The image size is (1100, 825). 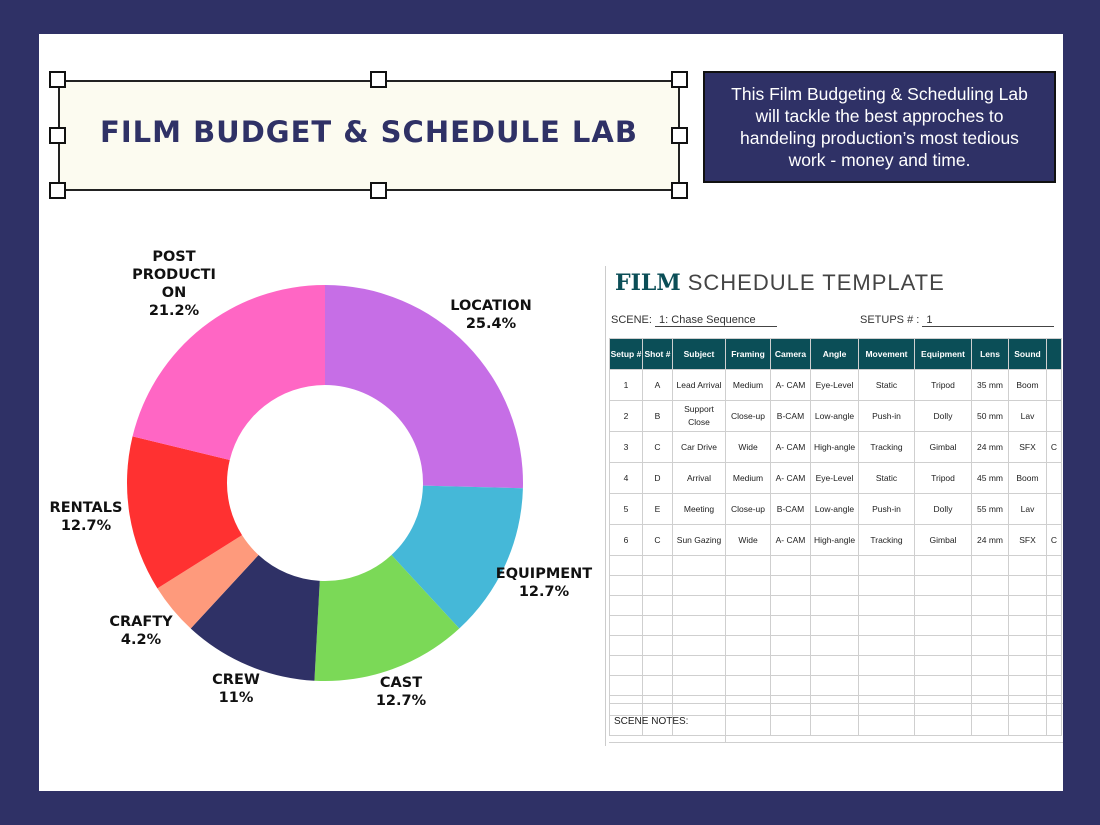 What do you see at coordinates (679, 135) in the screenshot?
I see `resize-handle-right` at bounding box center [679, 135].